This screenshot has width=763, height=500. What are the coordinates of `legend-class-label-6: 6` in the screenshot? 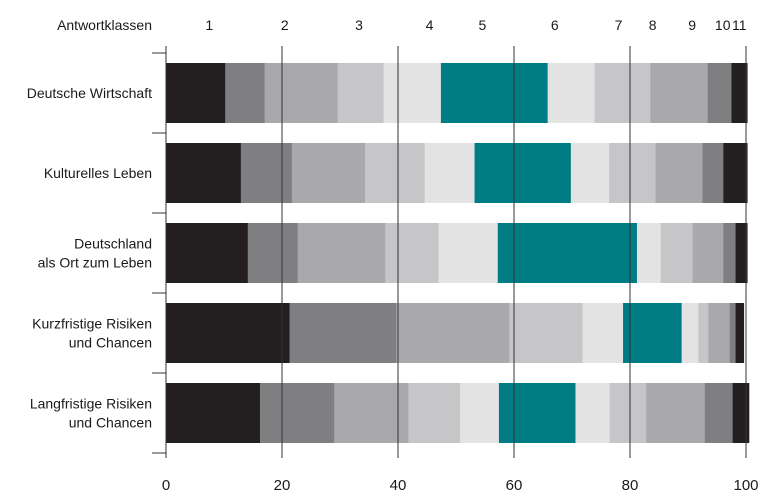 It's located at (555, 25).